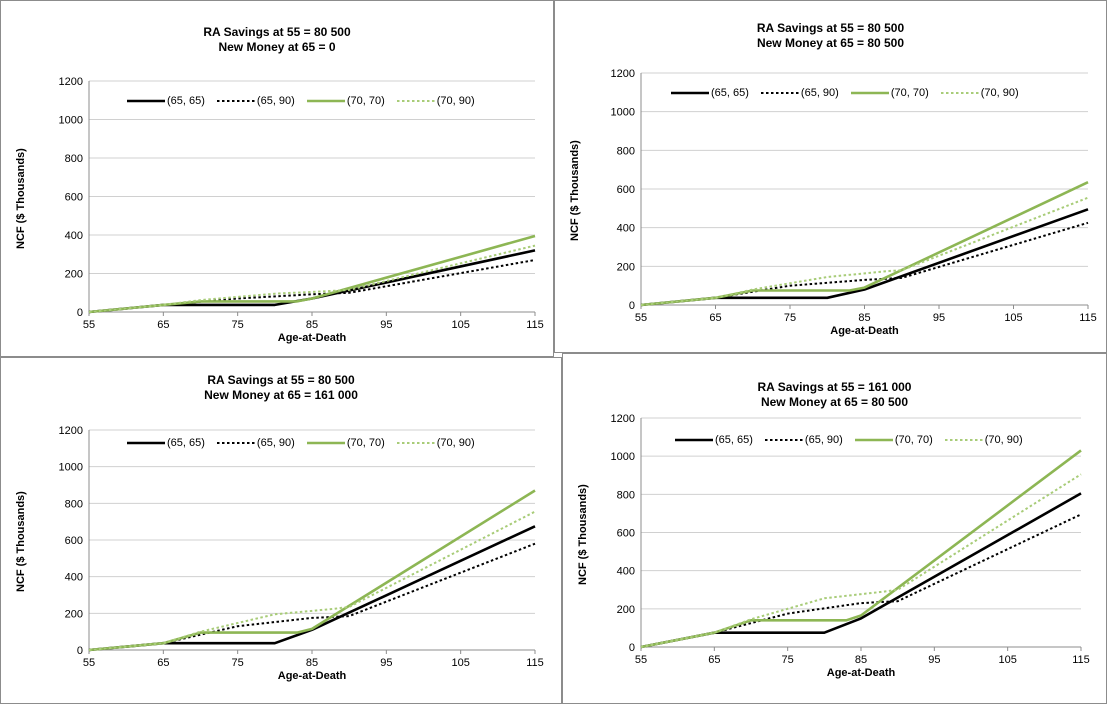  Describe the element at coordinates (834, 387) in the screenshot. I see `chart-title-line: RA Savings at 55 = 161 000` at that location.